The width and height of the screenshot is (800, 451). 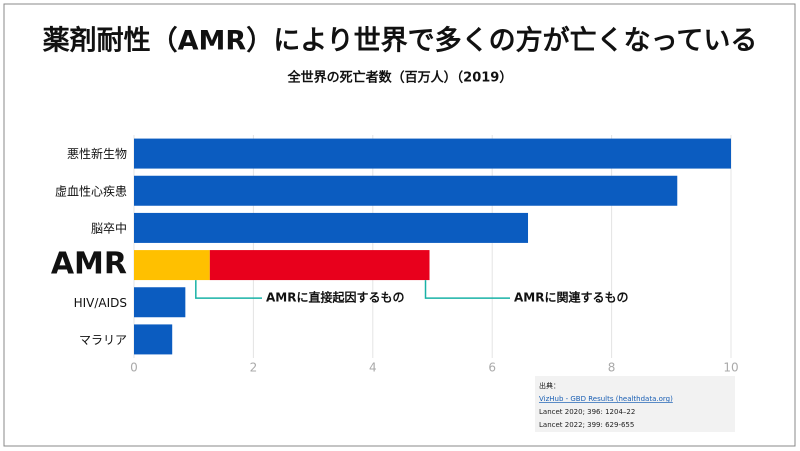 What do you see at coordinates (91, 190) in the screenshot?
I see `y-tick-label: 虚血性心疾患` at bounding box center [91, 190].